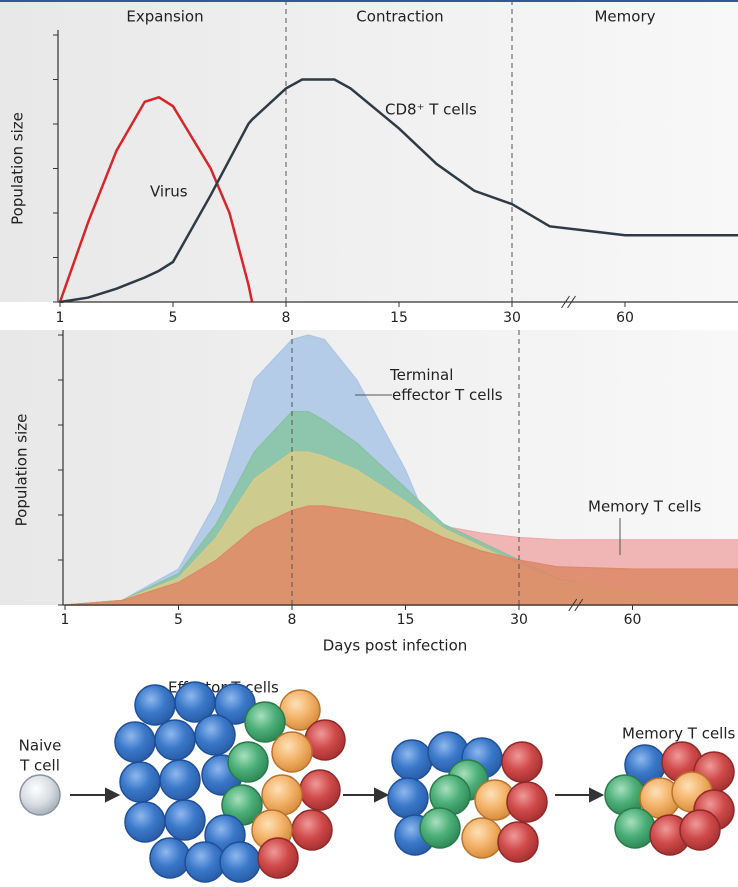 The width and height of the screenshot is (738, 887). Describe the element at coordinates (399, 17) in the screenshot. I see `phase-label: Contraction` at that location.